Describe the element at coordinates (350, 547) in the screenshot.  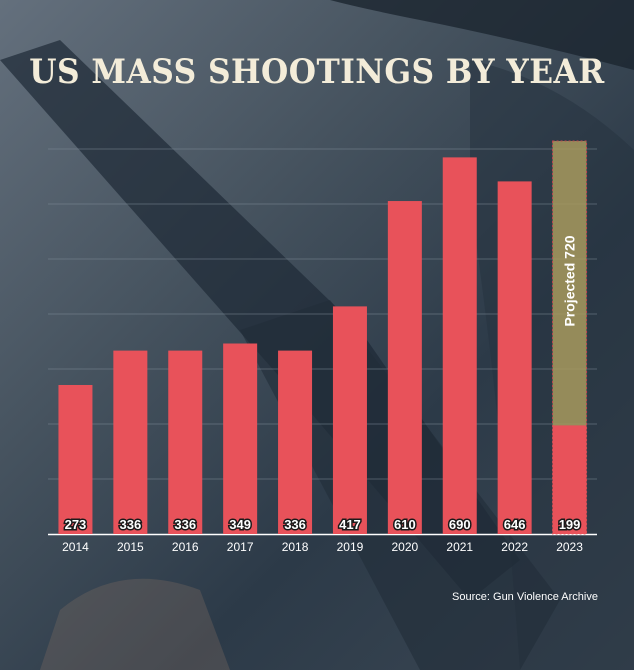
I see `tick-label-2019: 2019` at that location.